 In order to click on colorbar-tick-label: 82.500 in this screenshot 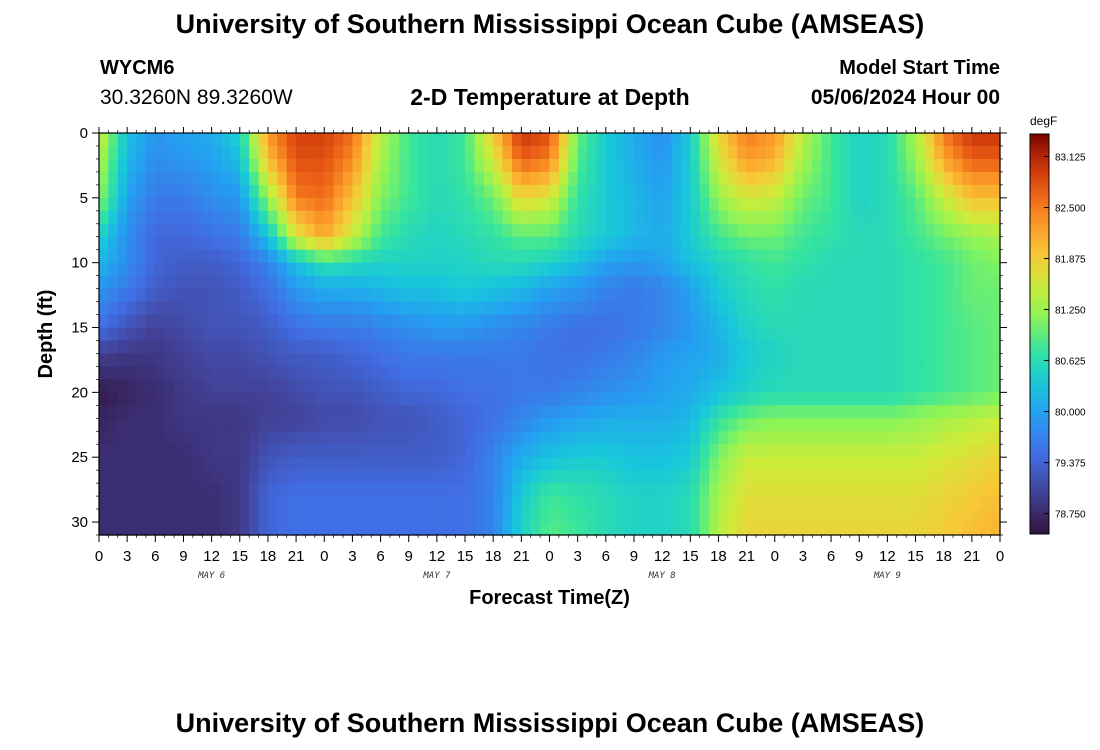, I will do `click(1070, 208)`.